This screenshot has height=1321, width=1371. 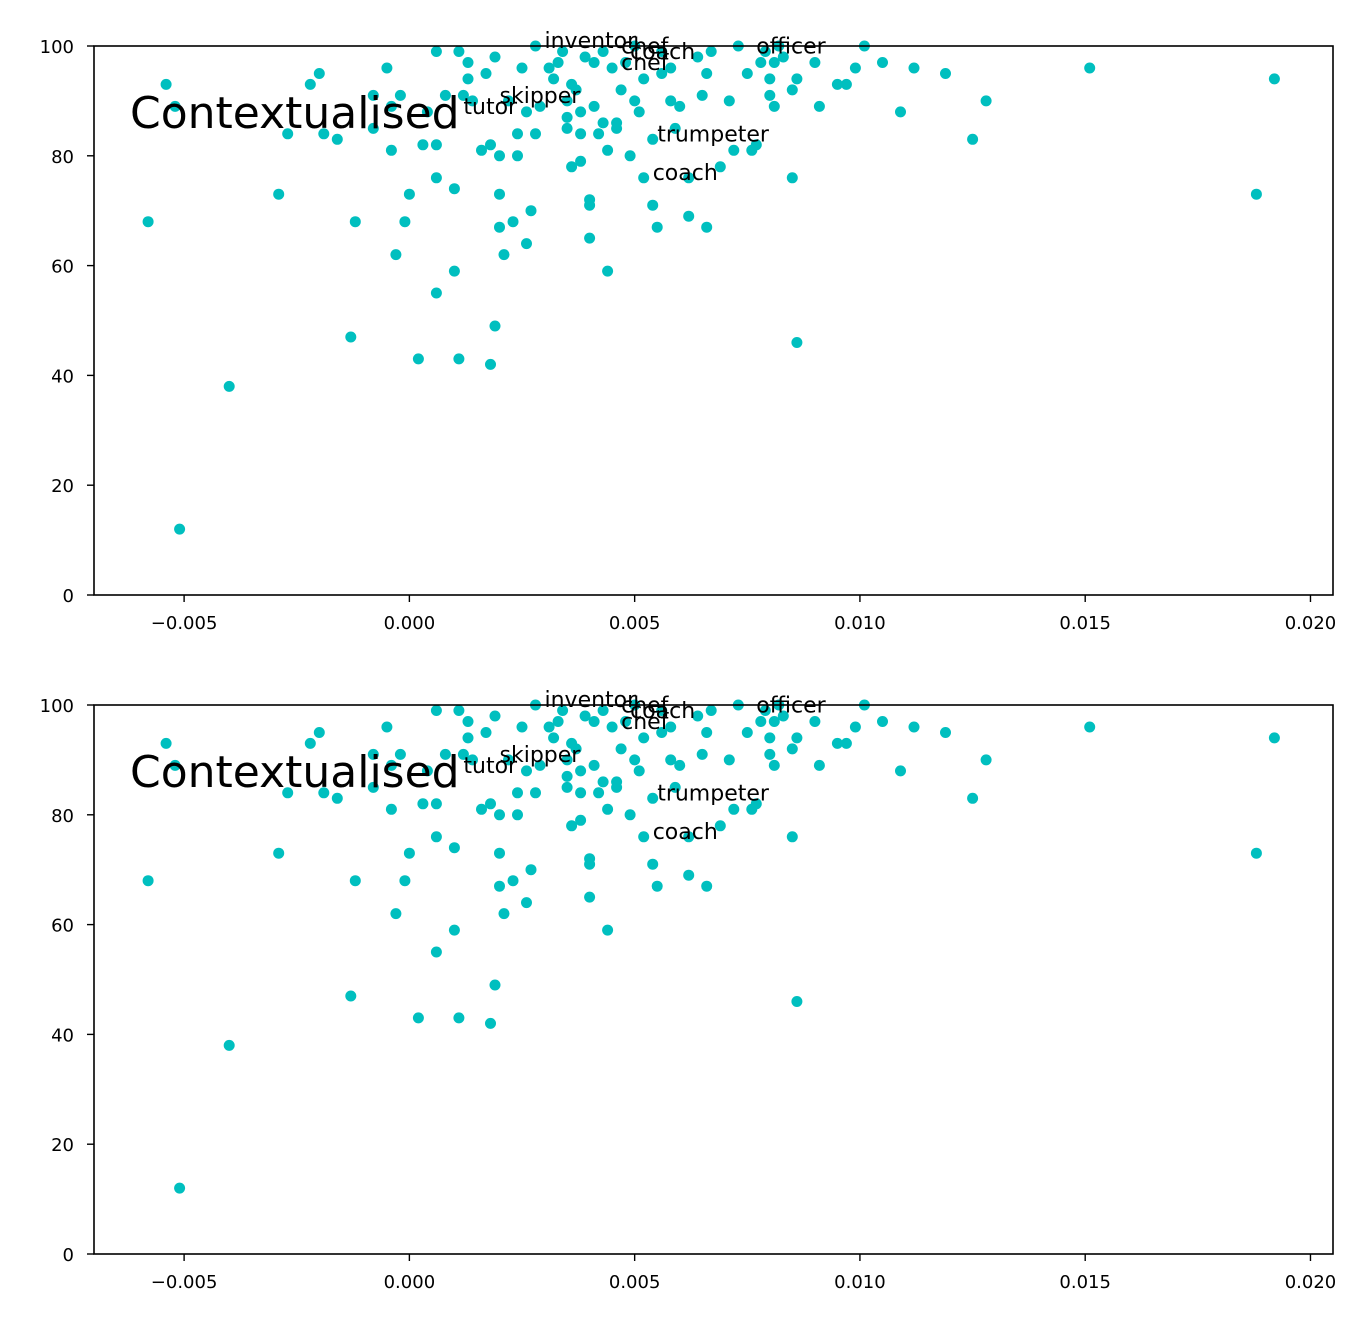 What do you see at coordinates (57, 706) in the screenshot?
I see `y-tick-label: 100` at bounding box center [57, 706].